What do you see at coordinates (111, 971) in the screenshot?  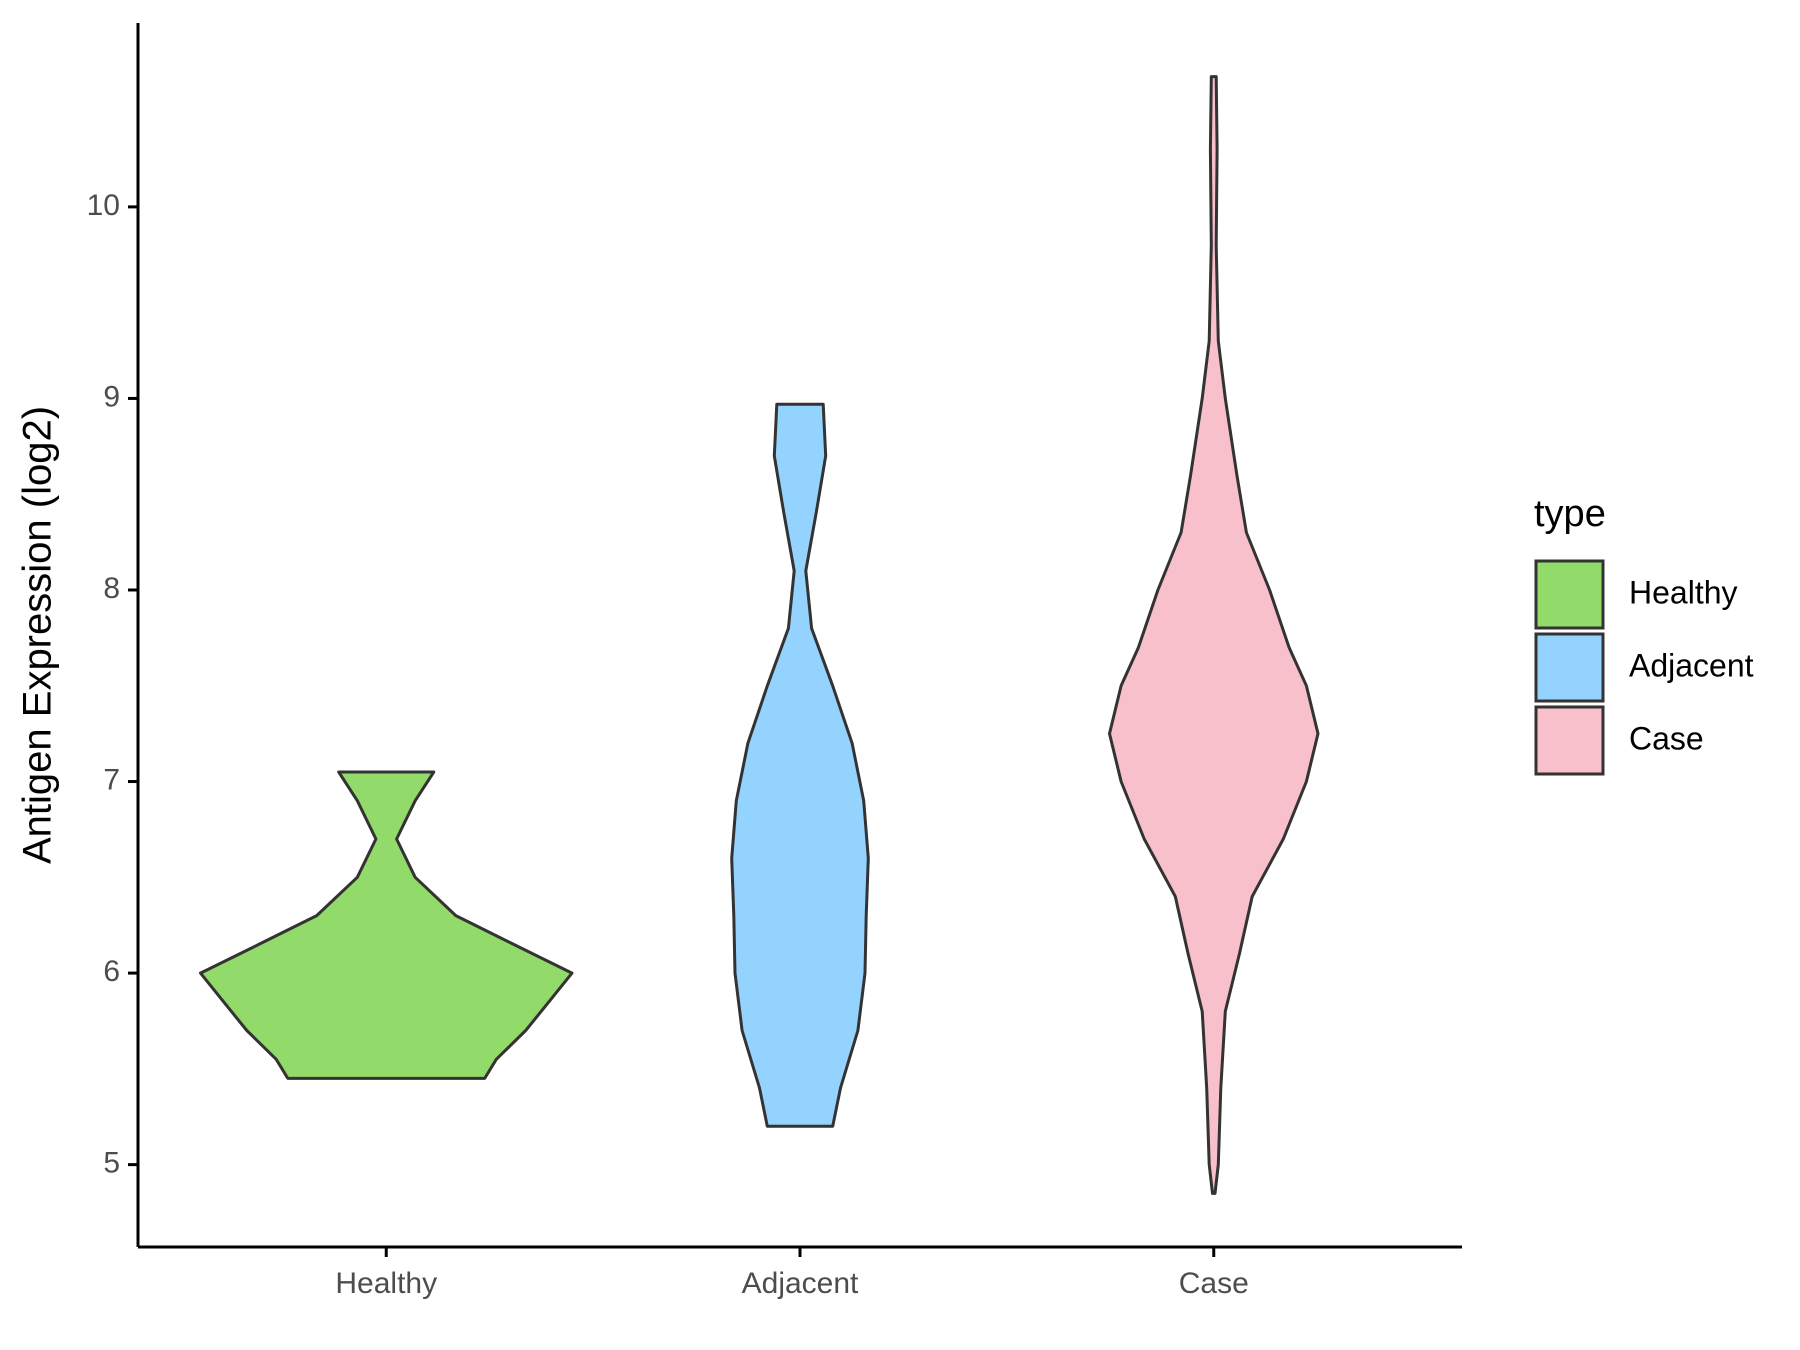 I see `y-tick-label: 6` at bounding box center [111, 971].